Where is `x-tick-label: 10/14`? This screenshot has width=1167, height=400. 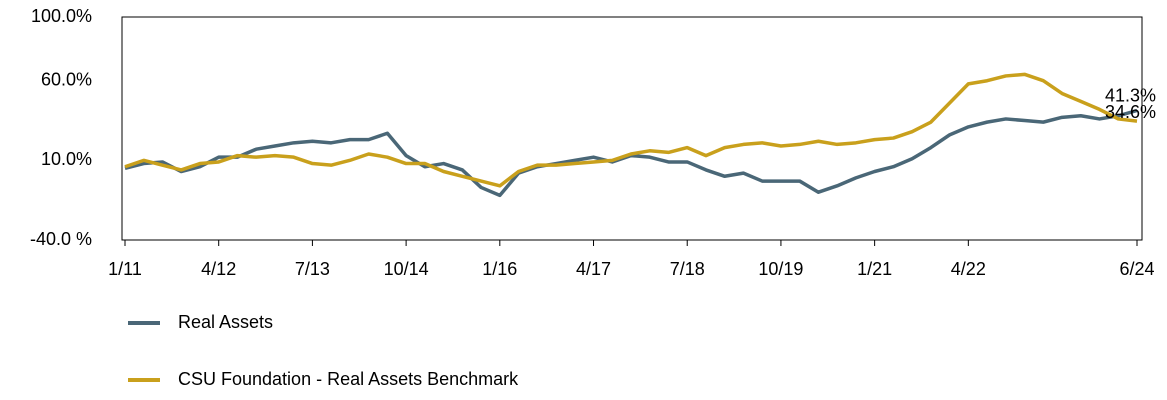 x-tick-label: 10/14 is located at coordinates (406, 269).